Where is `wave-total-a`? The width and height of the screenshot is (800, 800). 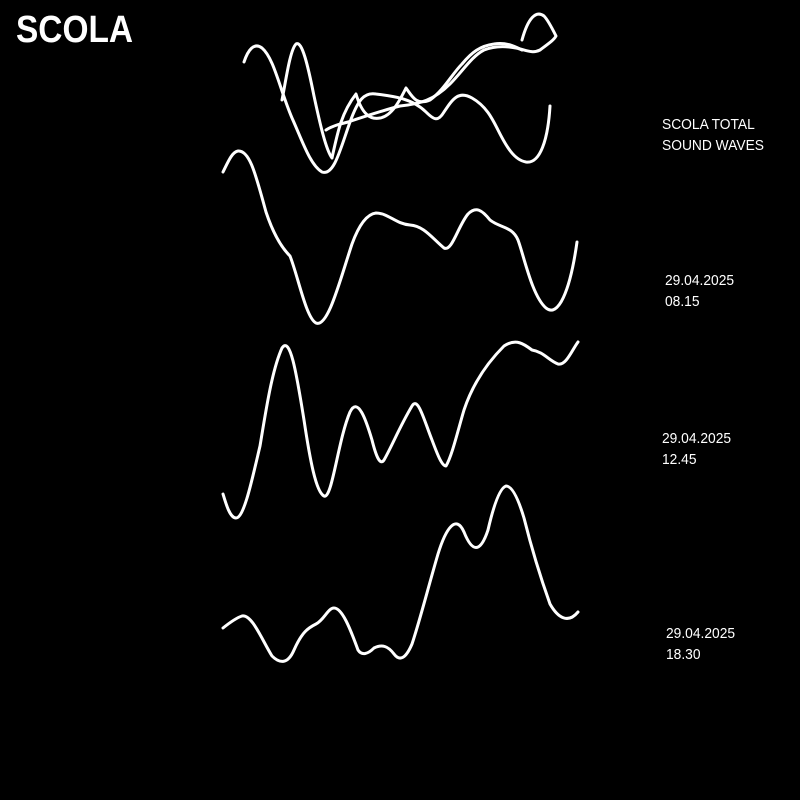
wave-total-a is located at coordinates (397, 109).